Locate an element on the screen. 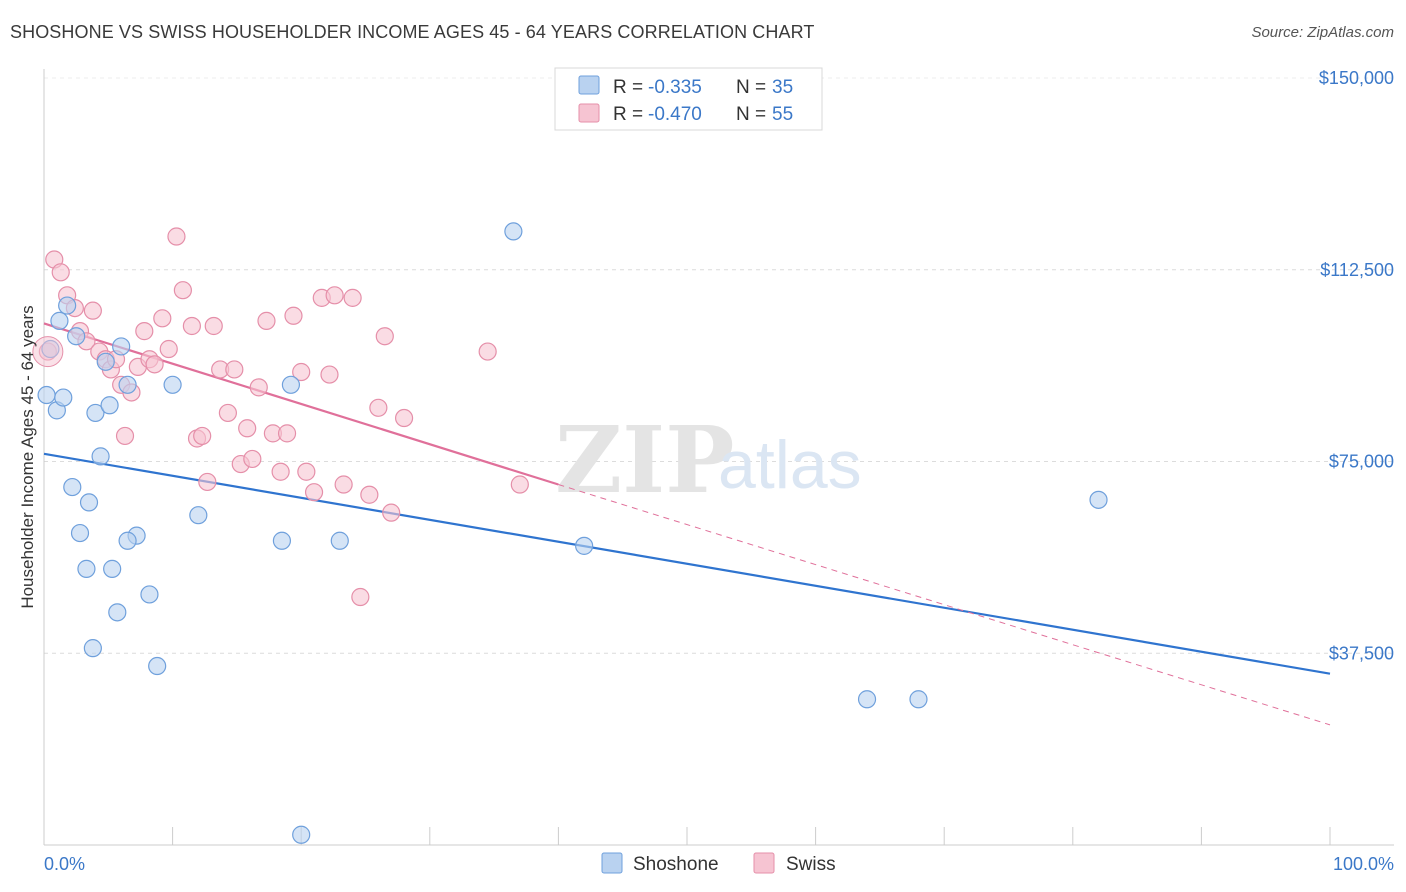 This screenshot has height=892, width=1406. watermark-zip: ZIP is located at coordinates (644, 460).